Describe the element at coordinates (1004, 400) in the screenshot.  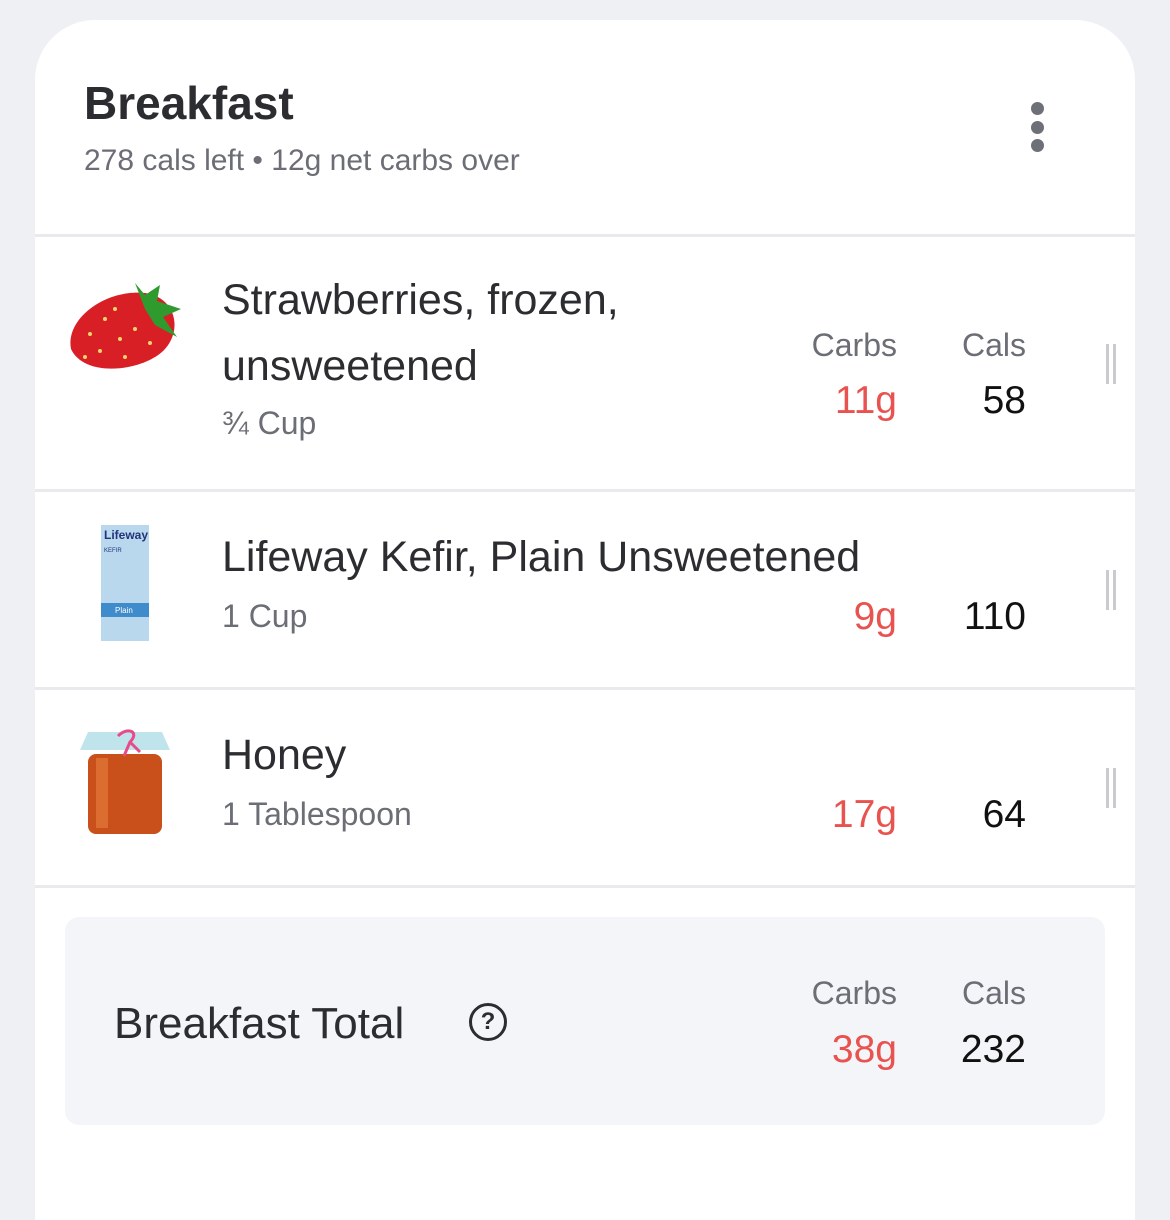
I see `food-cals: 58` at that location.